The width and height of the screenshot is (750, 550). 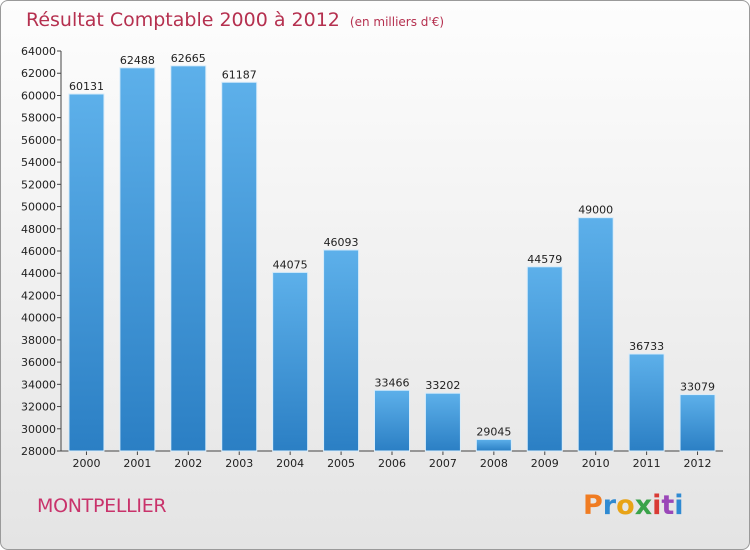 What do you see at coordinates (442, 385) in the screenshot?
I see `bar-value-label: 33202` at bounding box center [442, 385].